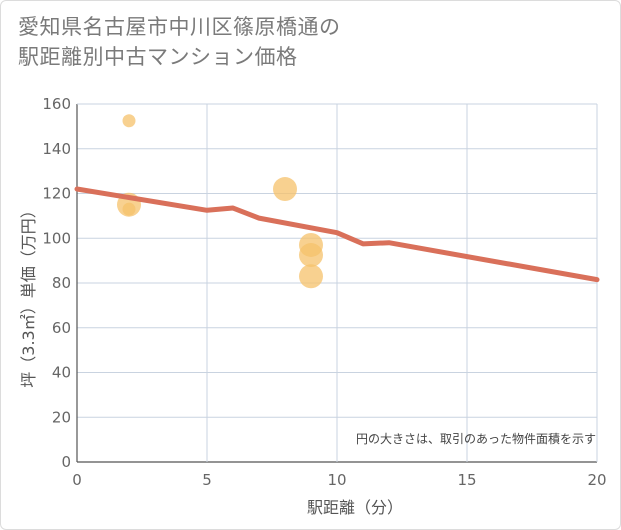 The image size is (621, 530). What do you see at coordinates (355, 507) in the screenshot?
I see `x-axis-label: 駅距離（分）` at bounding box center [355, 507].